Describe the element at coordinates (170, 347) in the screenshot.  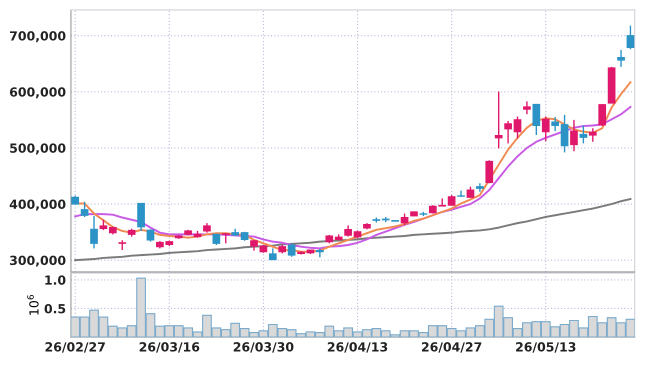
I see `x-tick-label: 26/03/16` at that location.